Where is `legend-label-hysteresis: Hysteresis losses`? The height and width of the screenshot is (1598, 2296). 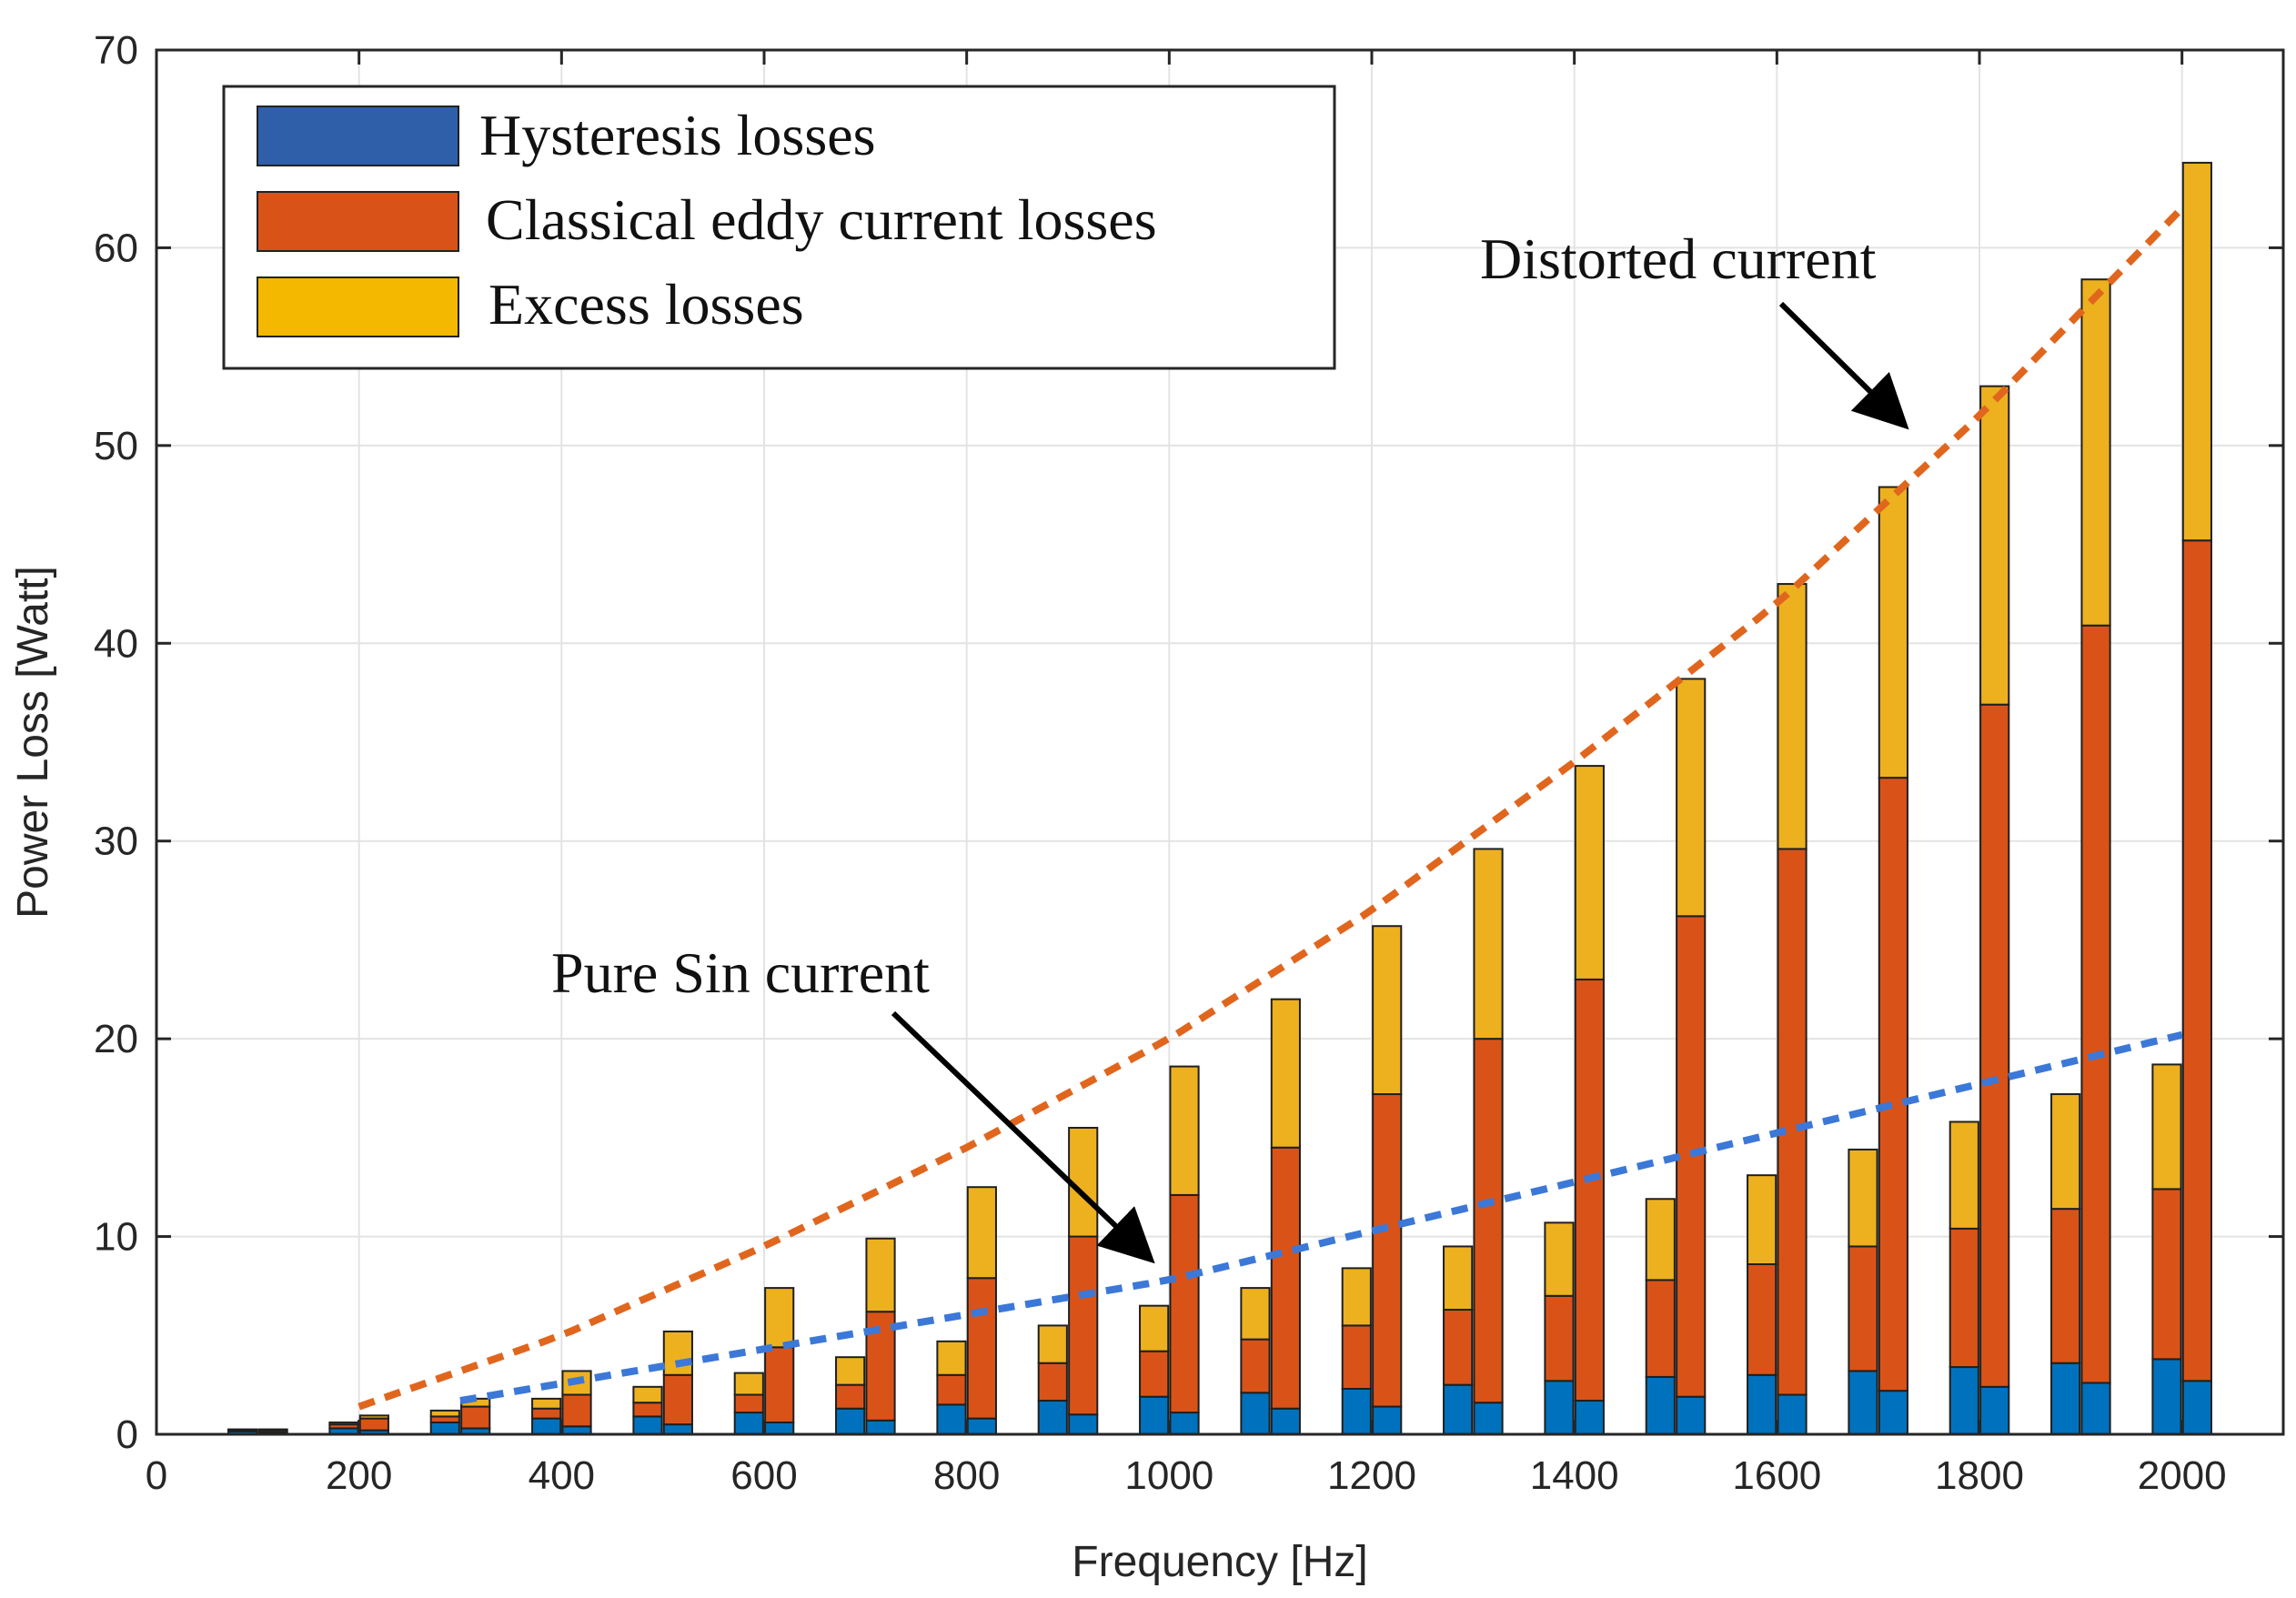
legend-label-hysteresis: Hysteresis losses is located at coordinates (677, 135).